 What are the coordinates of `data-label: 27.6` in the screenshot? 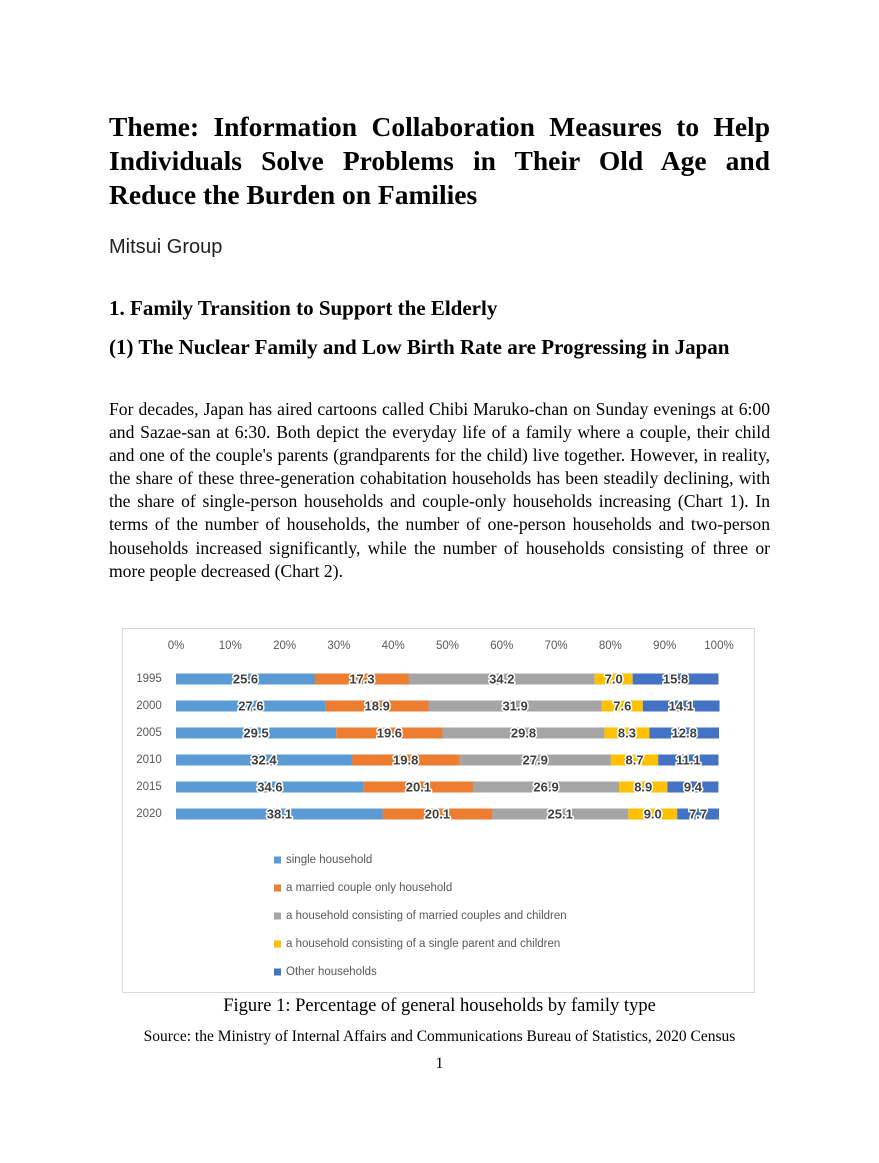 It's located at (250, 705).